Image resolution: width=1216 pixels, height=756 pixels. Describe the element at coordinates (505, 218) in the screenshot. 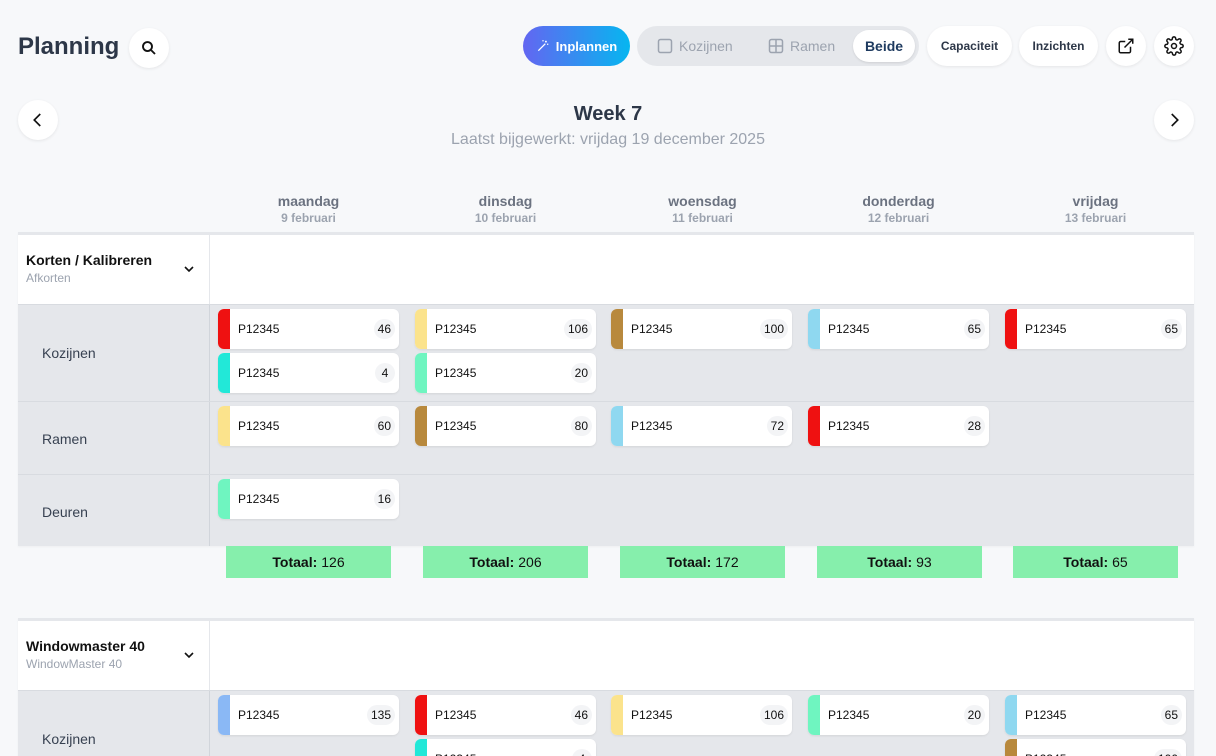

I see `day-date: 10 februari` at that location.